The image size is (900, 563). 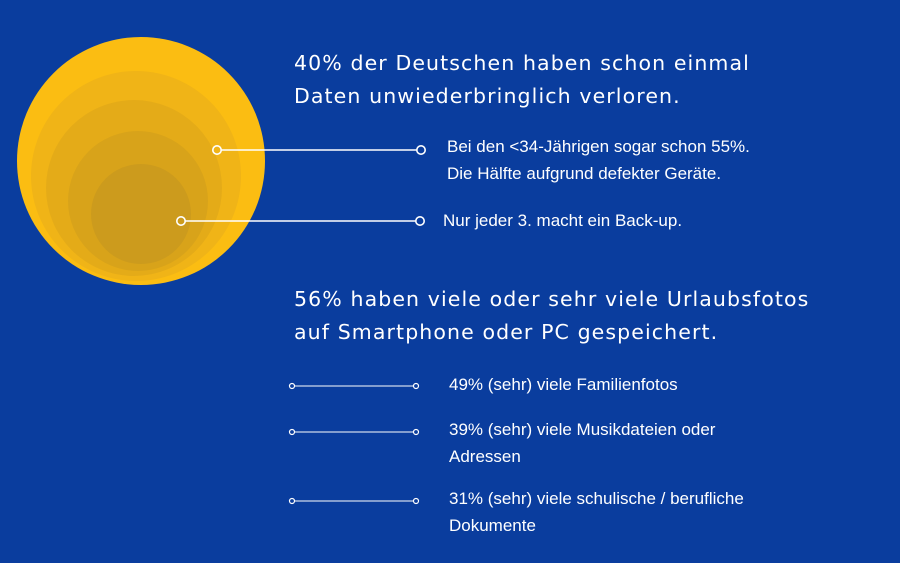 What do you see at coordinates (598, 146) in the screenshot?
I see `callout-line-1: Bei den <34-Jährigen sogar schon 55%.` at bounding box center [598, 146].